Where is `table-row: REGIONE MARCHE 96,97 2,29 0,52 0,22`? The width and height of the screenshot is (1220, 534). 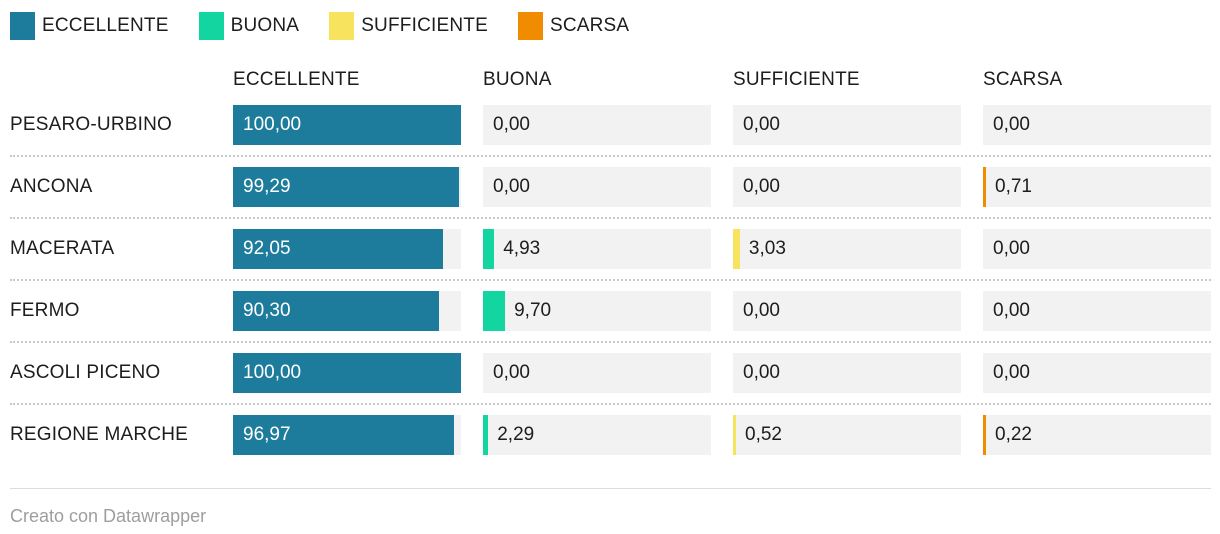
table-row: REGIONE MARCHE 96,97 2,29 0,52 0,22 is located at coordinates (610, 440).